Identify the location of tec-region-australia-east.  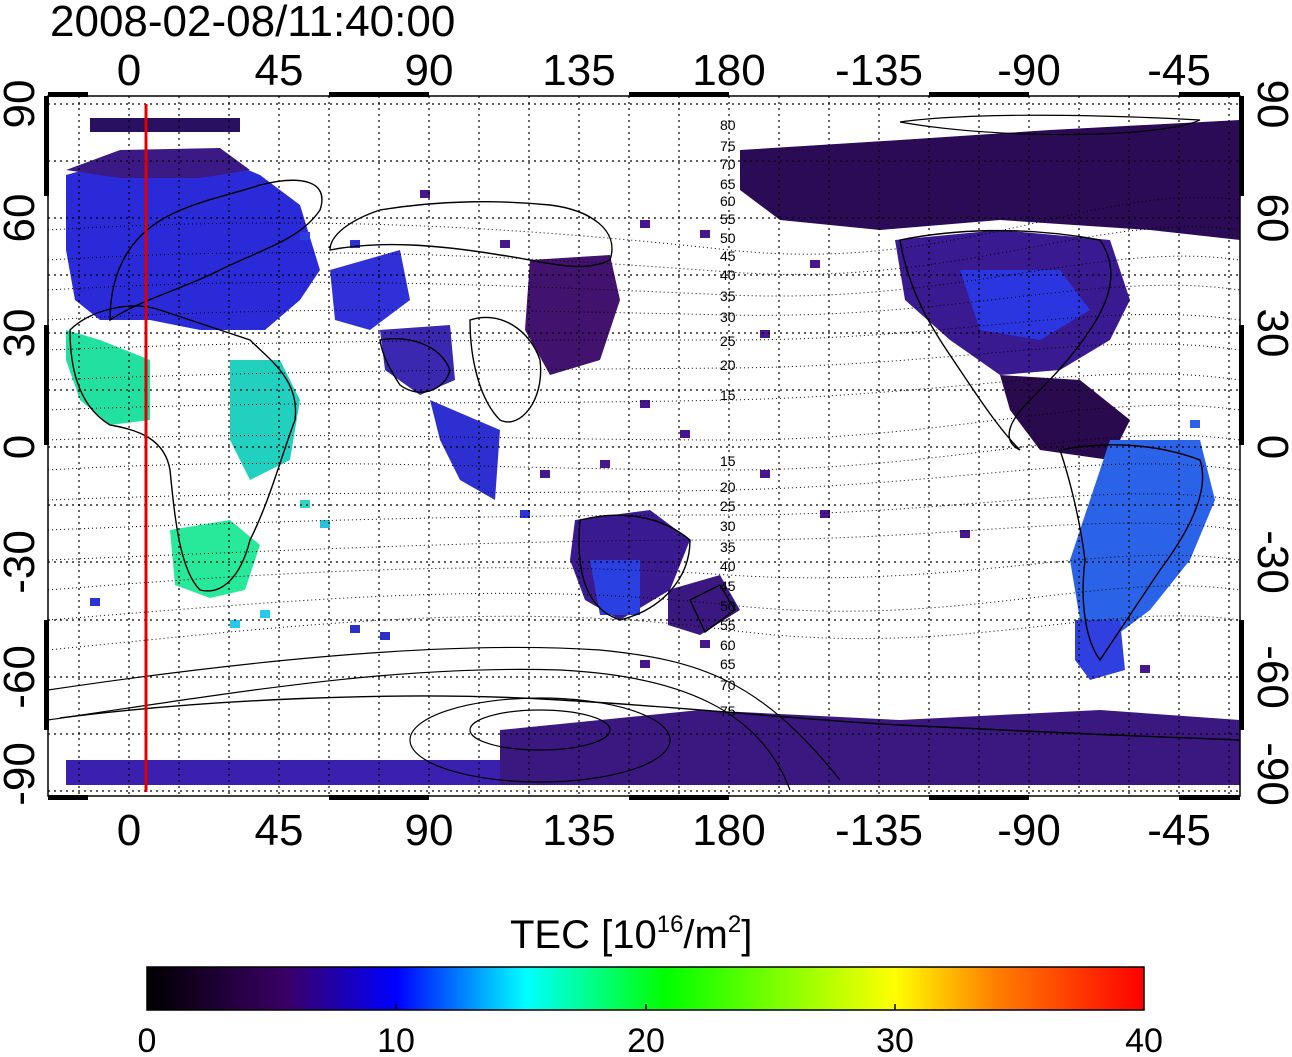
(615, 587).